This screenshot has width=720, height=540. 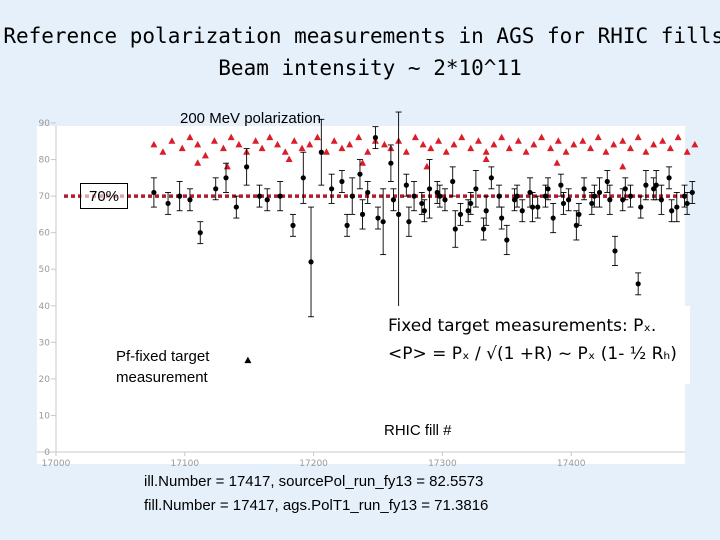 What do you see at coordinates (45, 416) in the screenshot?
I see `y-tick-label: 10` at bounding box center [45, 416].